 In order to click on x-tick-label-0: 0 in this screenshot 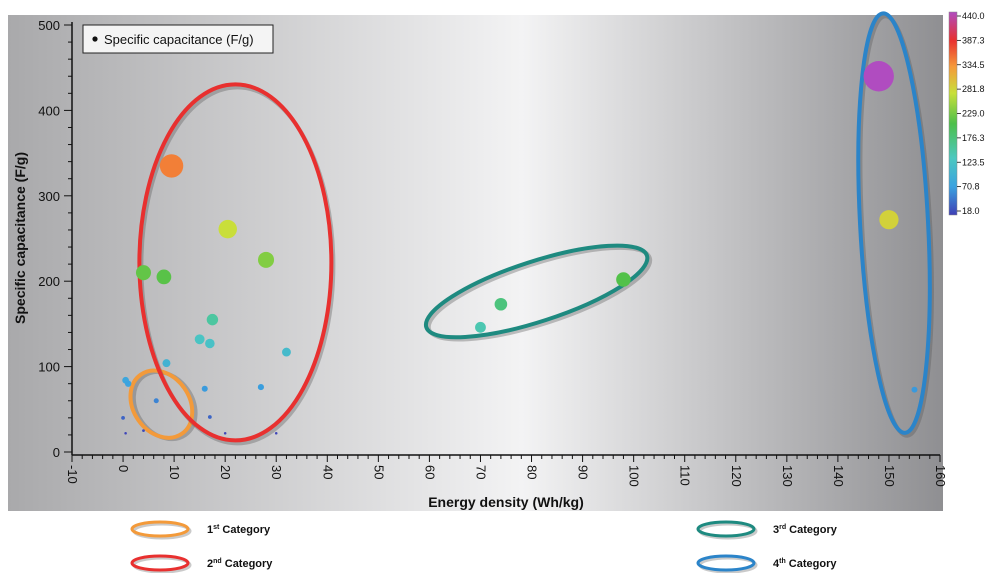, I will do `click(123, 468)`.